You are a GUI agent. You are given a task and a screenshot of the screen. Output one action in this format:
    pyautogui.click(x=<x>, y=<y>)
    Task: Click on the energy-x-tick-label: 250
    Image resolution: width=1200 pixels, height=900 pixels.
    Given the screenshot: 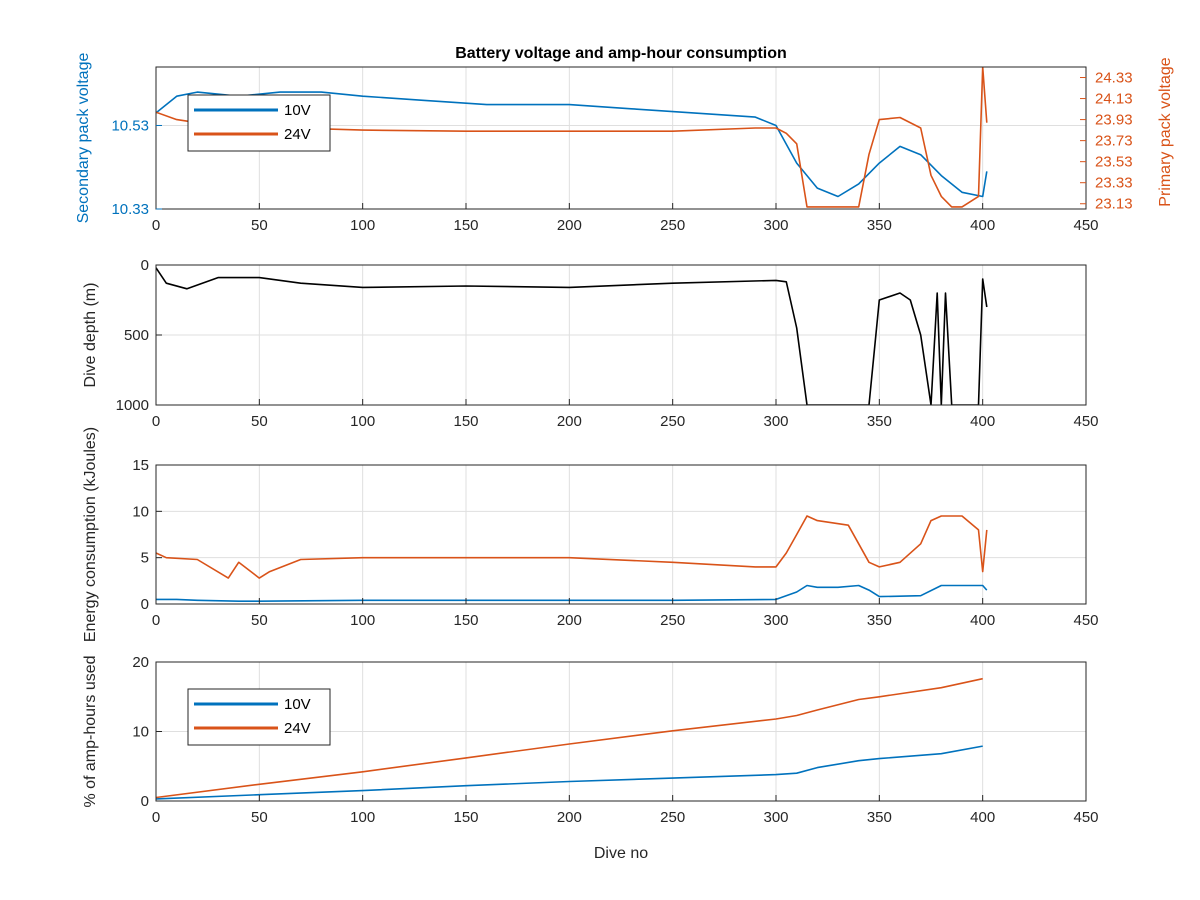 What is the action you would take?
    pyautogui.click(x=672, y=620)
    